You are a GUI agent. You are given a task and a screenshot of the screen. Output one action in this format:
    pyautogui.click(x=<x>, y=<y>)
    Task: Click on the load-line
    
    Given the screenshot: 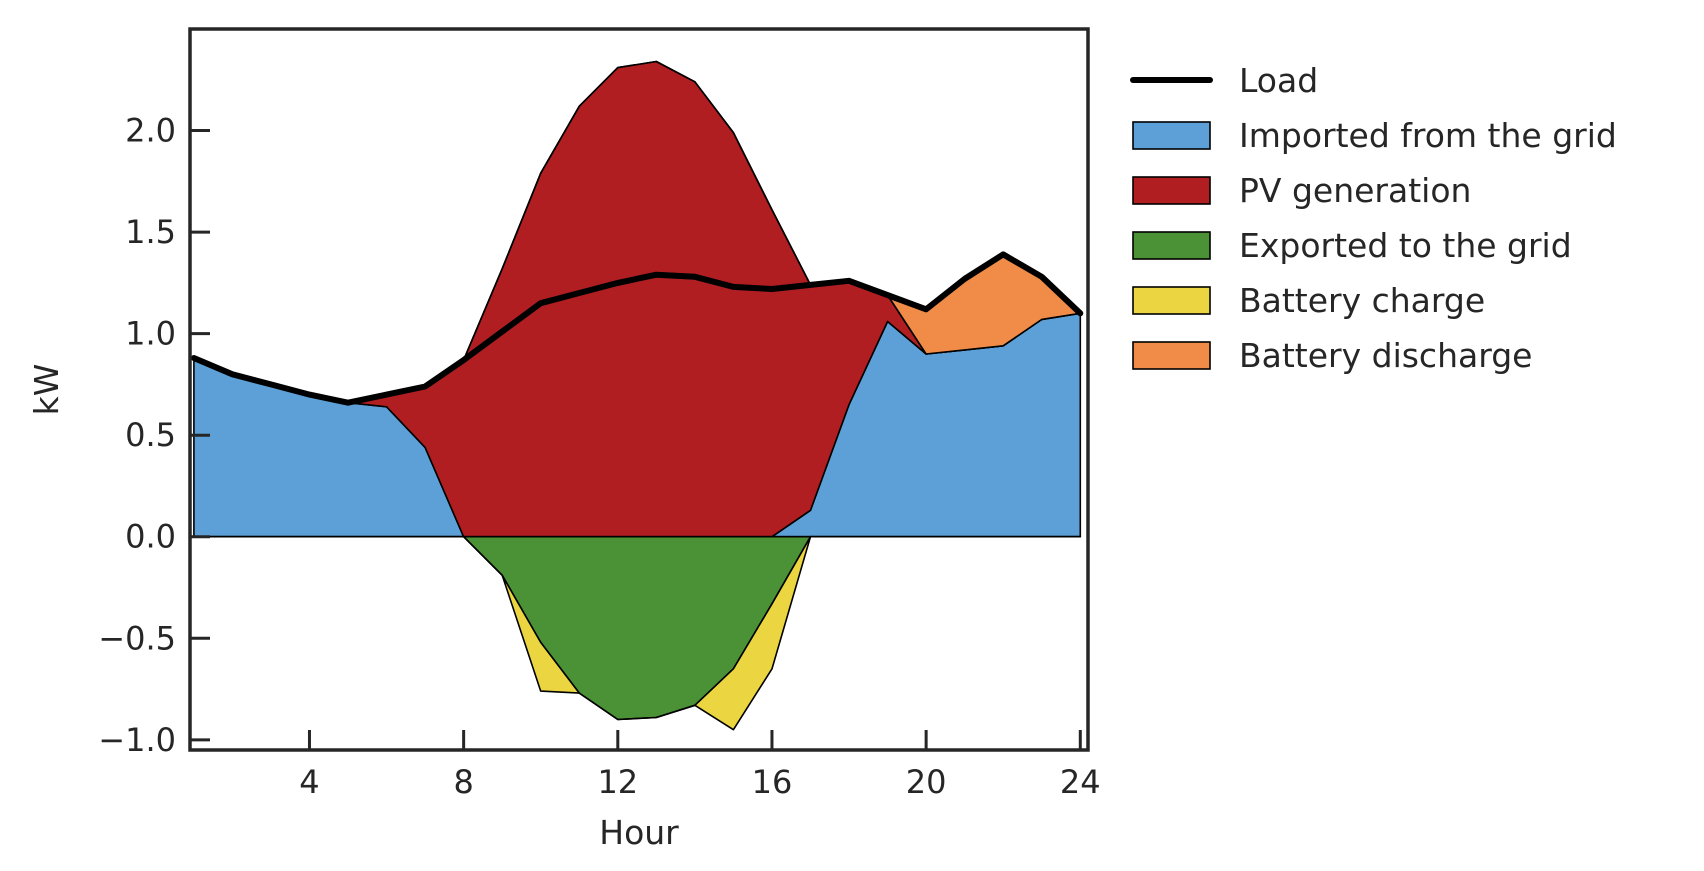 What is the action you would take?
    pyautogui.click(x=637, y=328)
    